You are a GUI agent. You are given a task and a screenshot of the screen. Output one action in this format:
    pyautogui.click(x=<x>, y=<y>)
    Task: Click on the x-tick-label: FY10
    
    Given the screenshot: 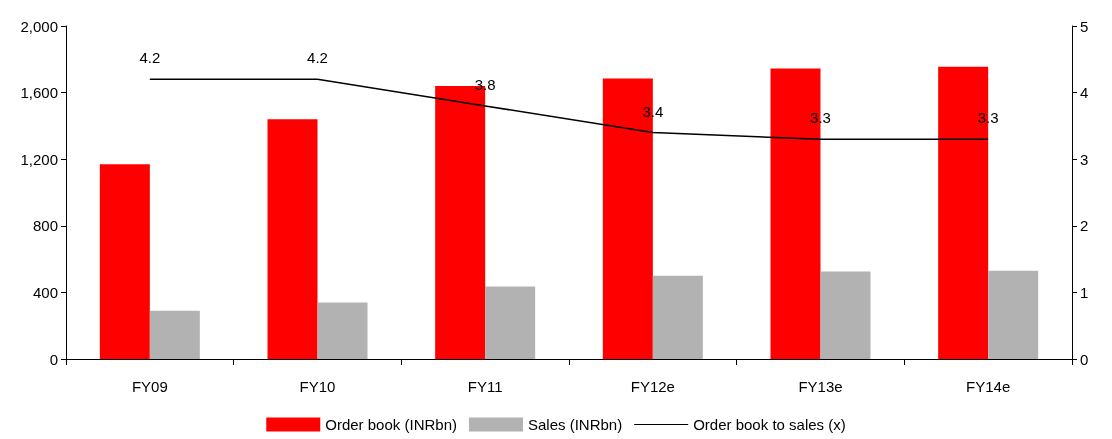 What is the action you would take?
    pyautogui.click(x=317, y=386)
    